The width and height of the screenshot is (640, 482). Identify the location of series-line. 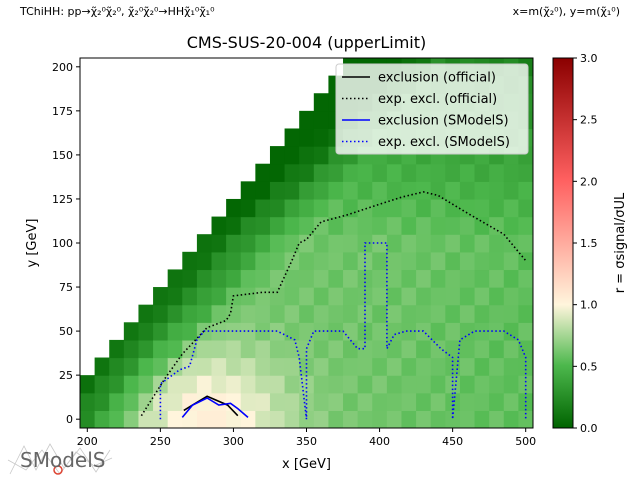
(215, 408).